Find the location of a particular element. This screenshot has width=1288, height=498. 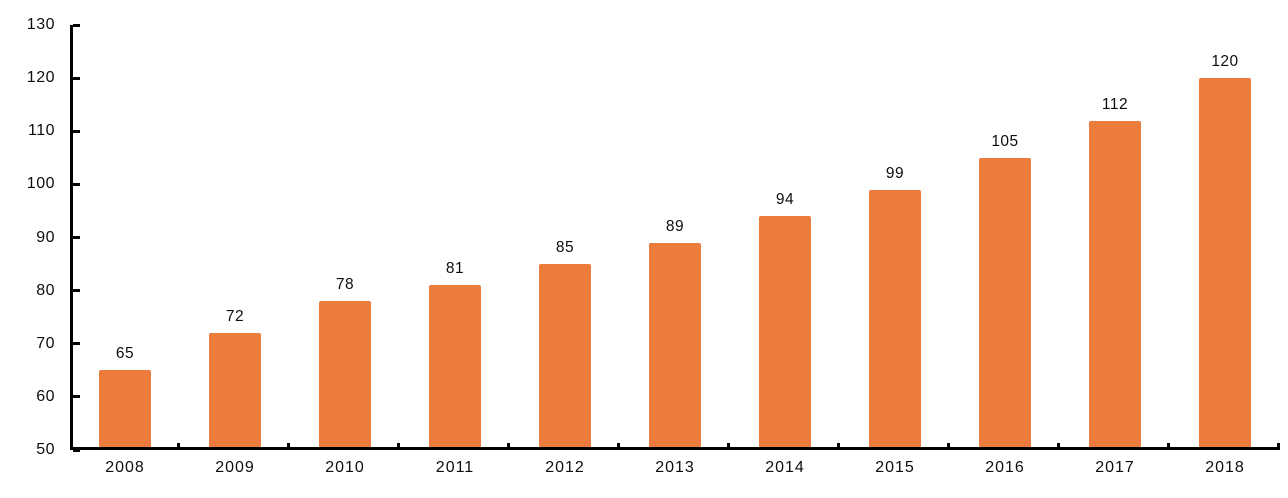

x-tick-label: 2011 is located at coordinates (455, 467).